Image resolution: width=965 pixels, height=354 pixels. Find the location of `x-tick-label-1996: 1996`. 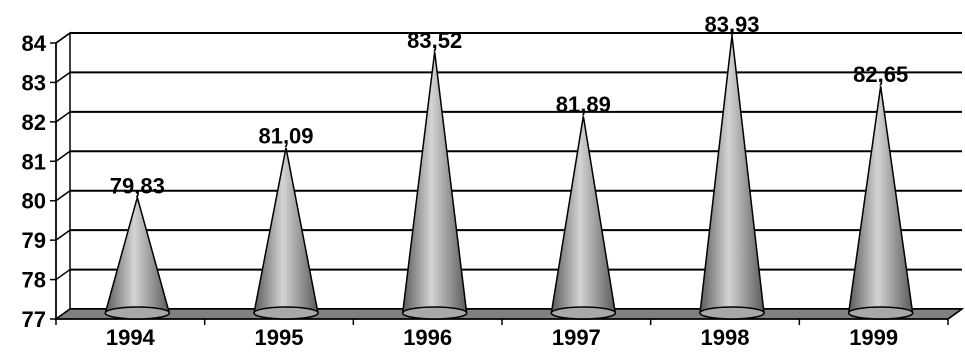

x-tick-label-1996: 1996 is located at coordinates (427, 337).